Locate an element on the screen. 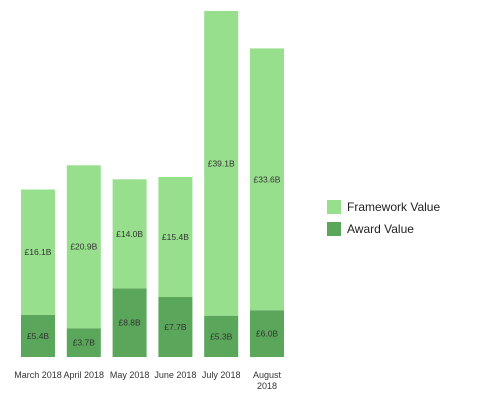 The image size is (490, 412). bar-framework-value-july-2018 is located at coordinates (221, 163).